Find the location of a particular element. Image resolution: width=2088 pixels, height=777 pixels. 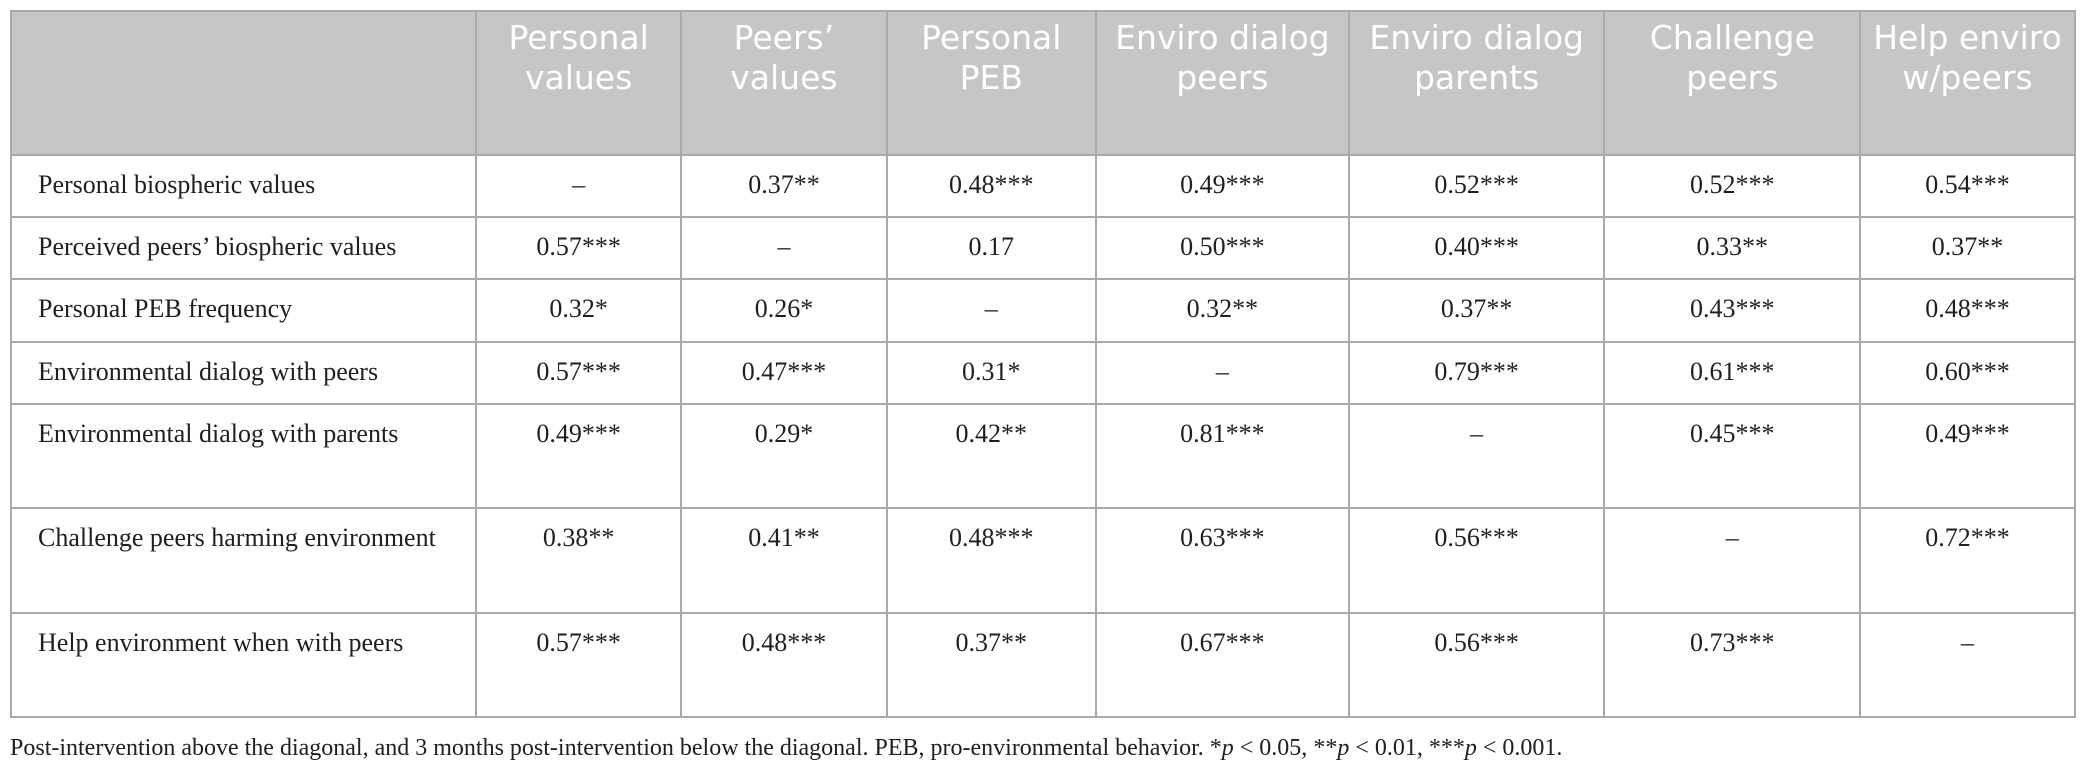

table-cell: 0.32* is located at coordinates (578, 310).